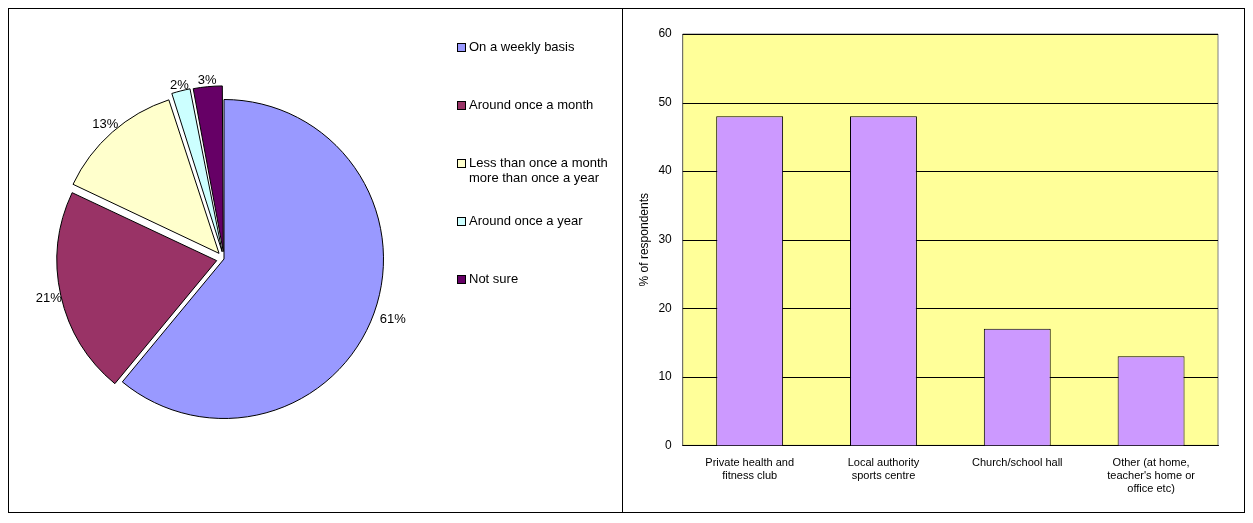 The width and height of the screenshot is (1253, 523). I want to click on legend-label: Less than once a month more than once a year, so click(539, 170).